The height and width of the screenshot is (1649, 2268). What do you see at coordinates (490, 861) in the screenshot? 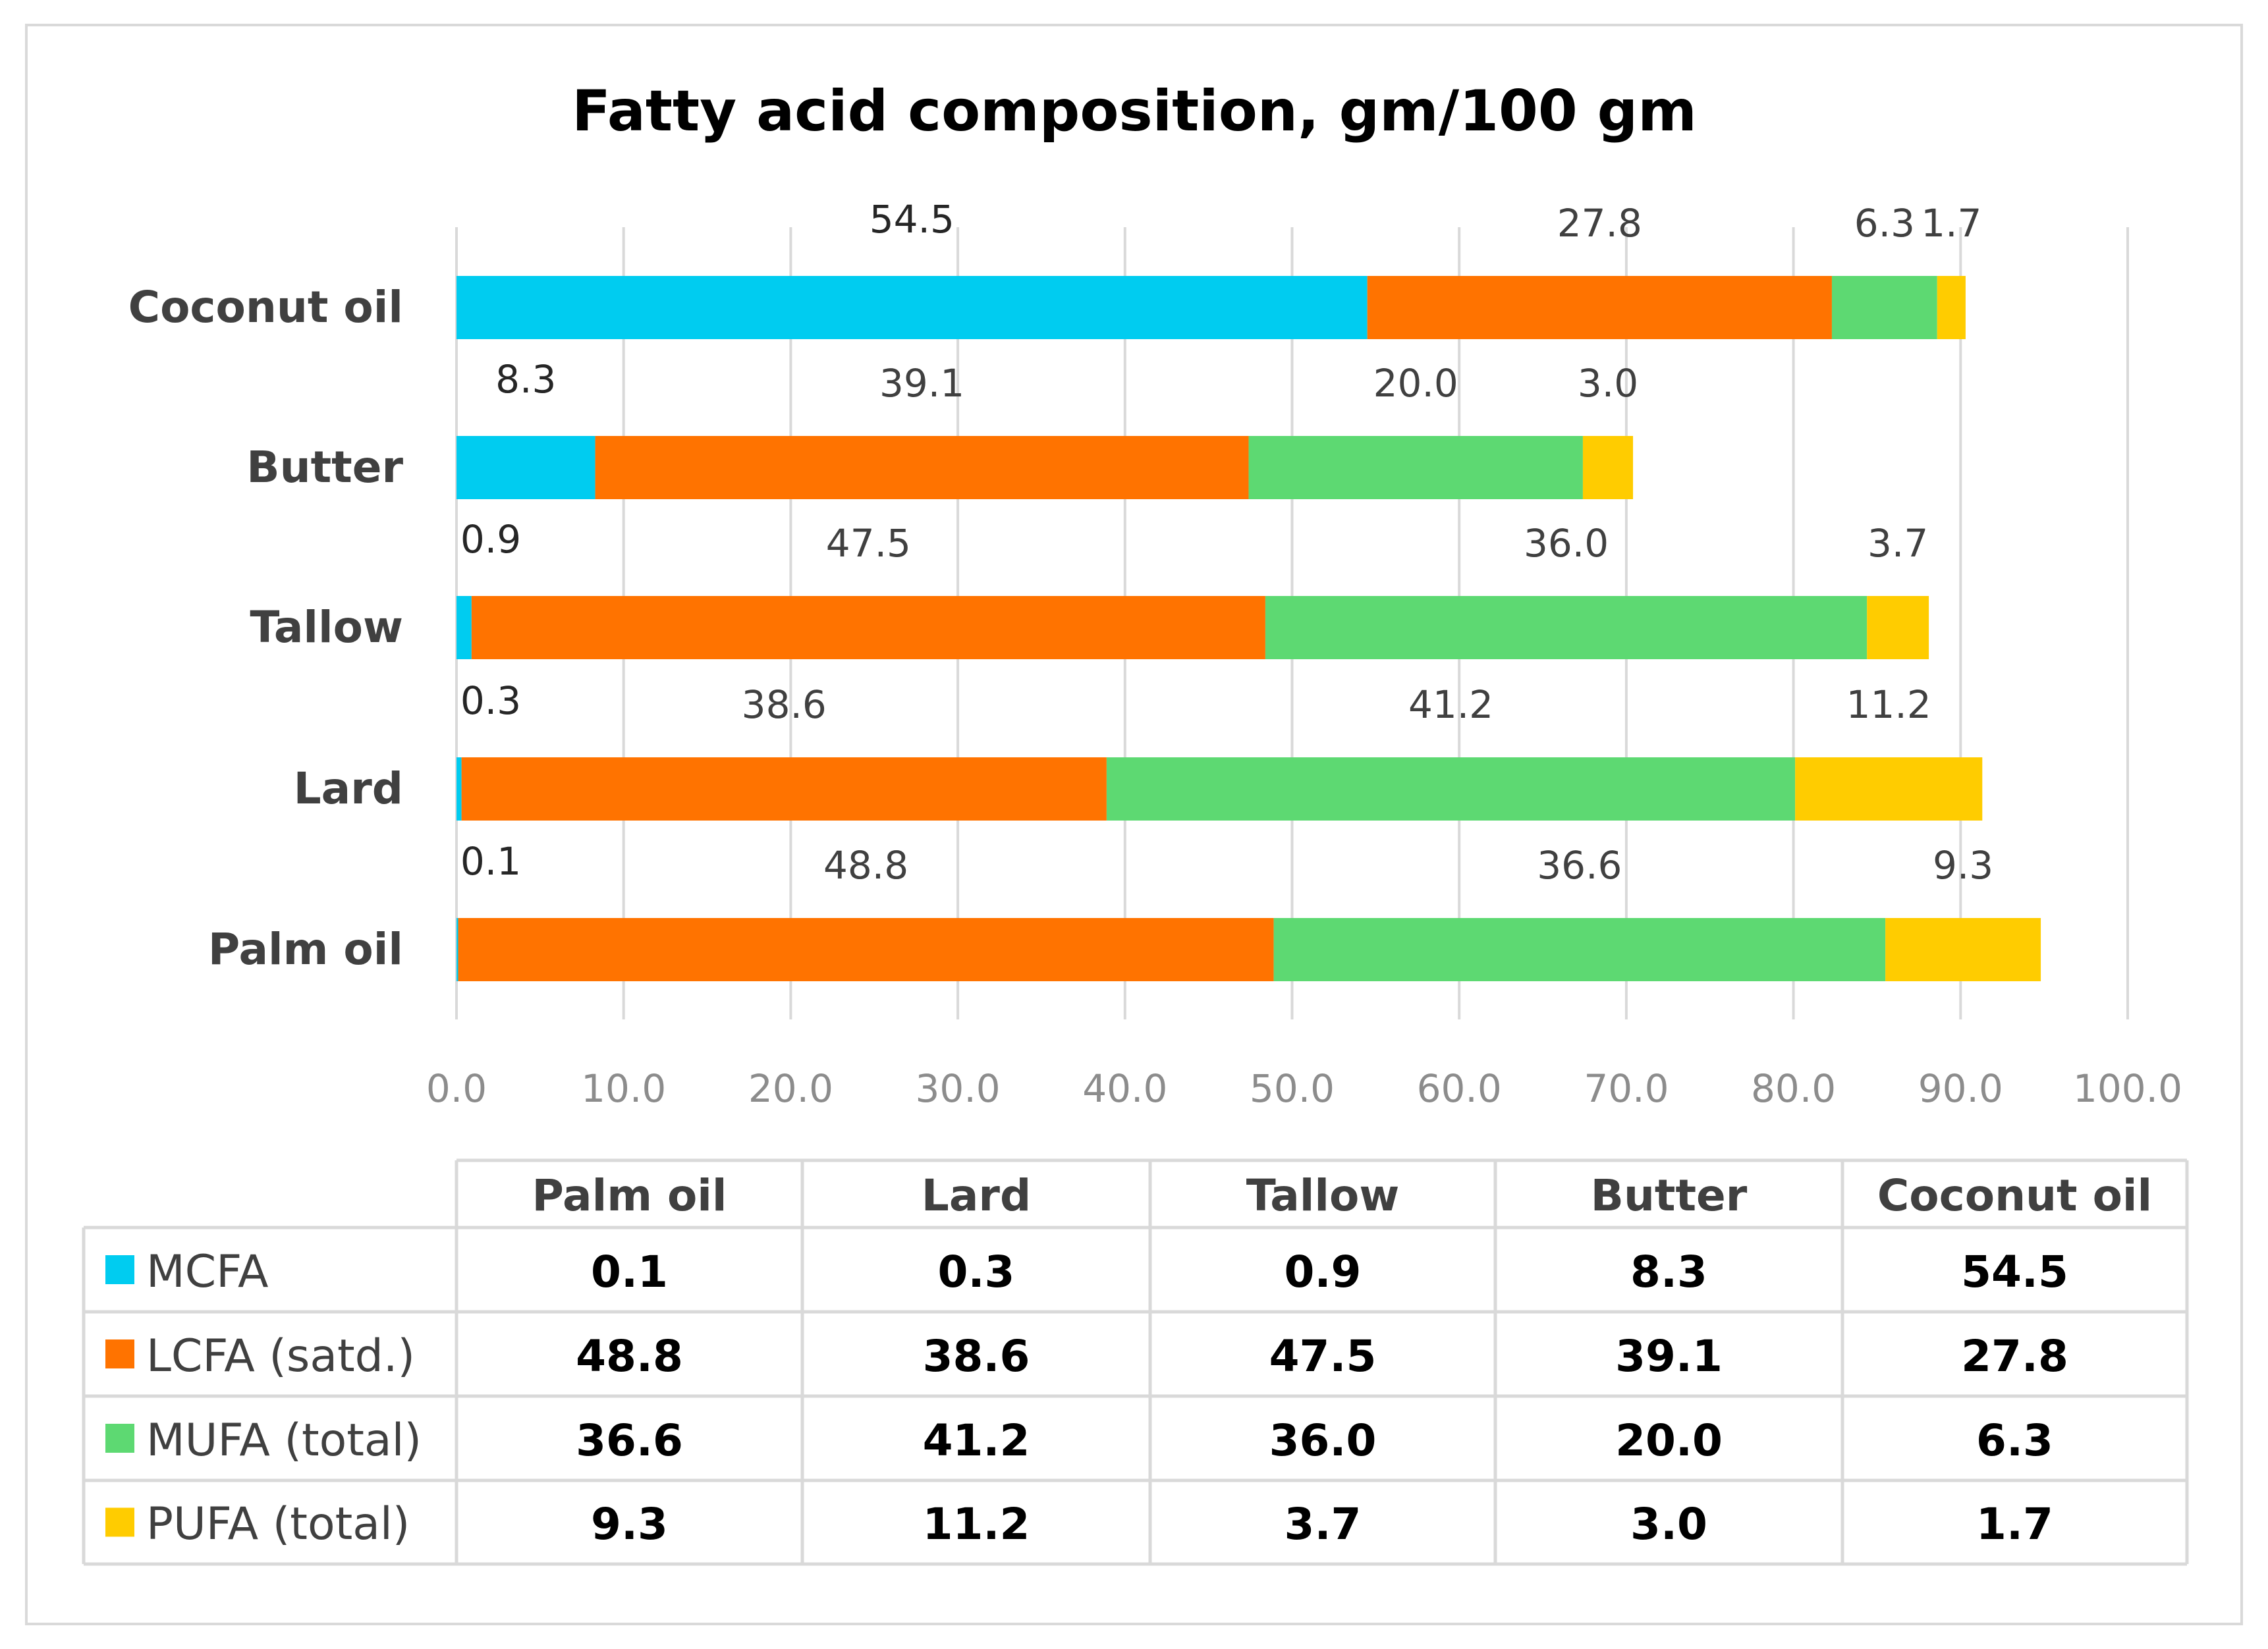
I see `data-label: 0.1` at bounding box center [490, 861].